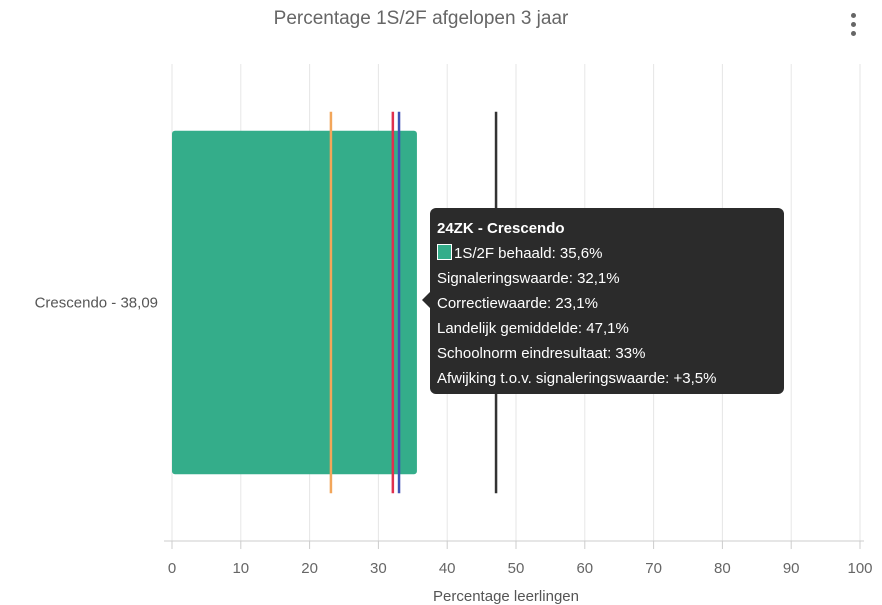 Image resolution: width=882 pixels, height=605 pixels. What do you see at coordinates (606, 253) in the screenshot?
I see `tooltip-line-achieved: 1S/2F behaald: 35,6%` at bounding box center [606, 253].